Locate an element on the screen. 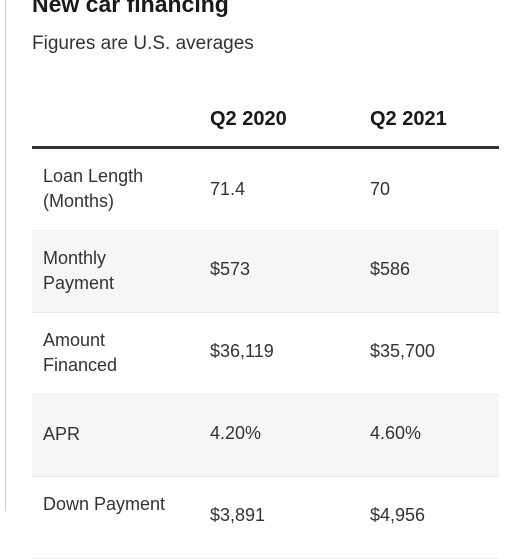 The height and width of the screenshot is (559, 530). row-label-apr: APR is located at coordinates (62, 434).